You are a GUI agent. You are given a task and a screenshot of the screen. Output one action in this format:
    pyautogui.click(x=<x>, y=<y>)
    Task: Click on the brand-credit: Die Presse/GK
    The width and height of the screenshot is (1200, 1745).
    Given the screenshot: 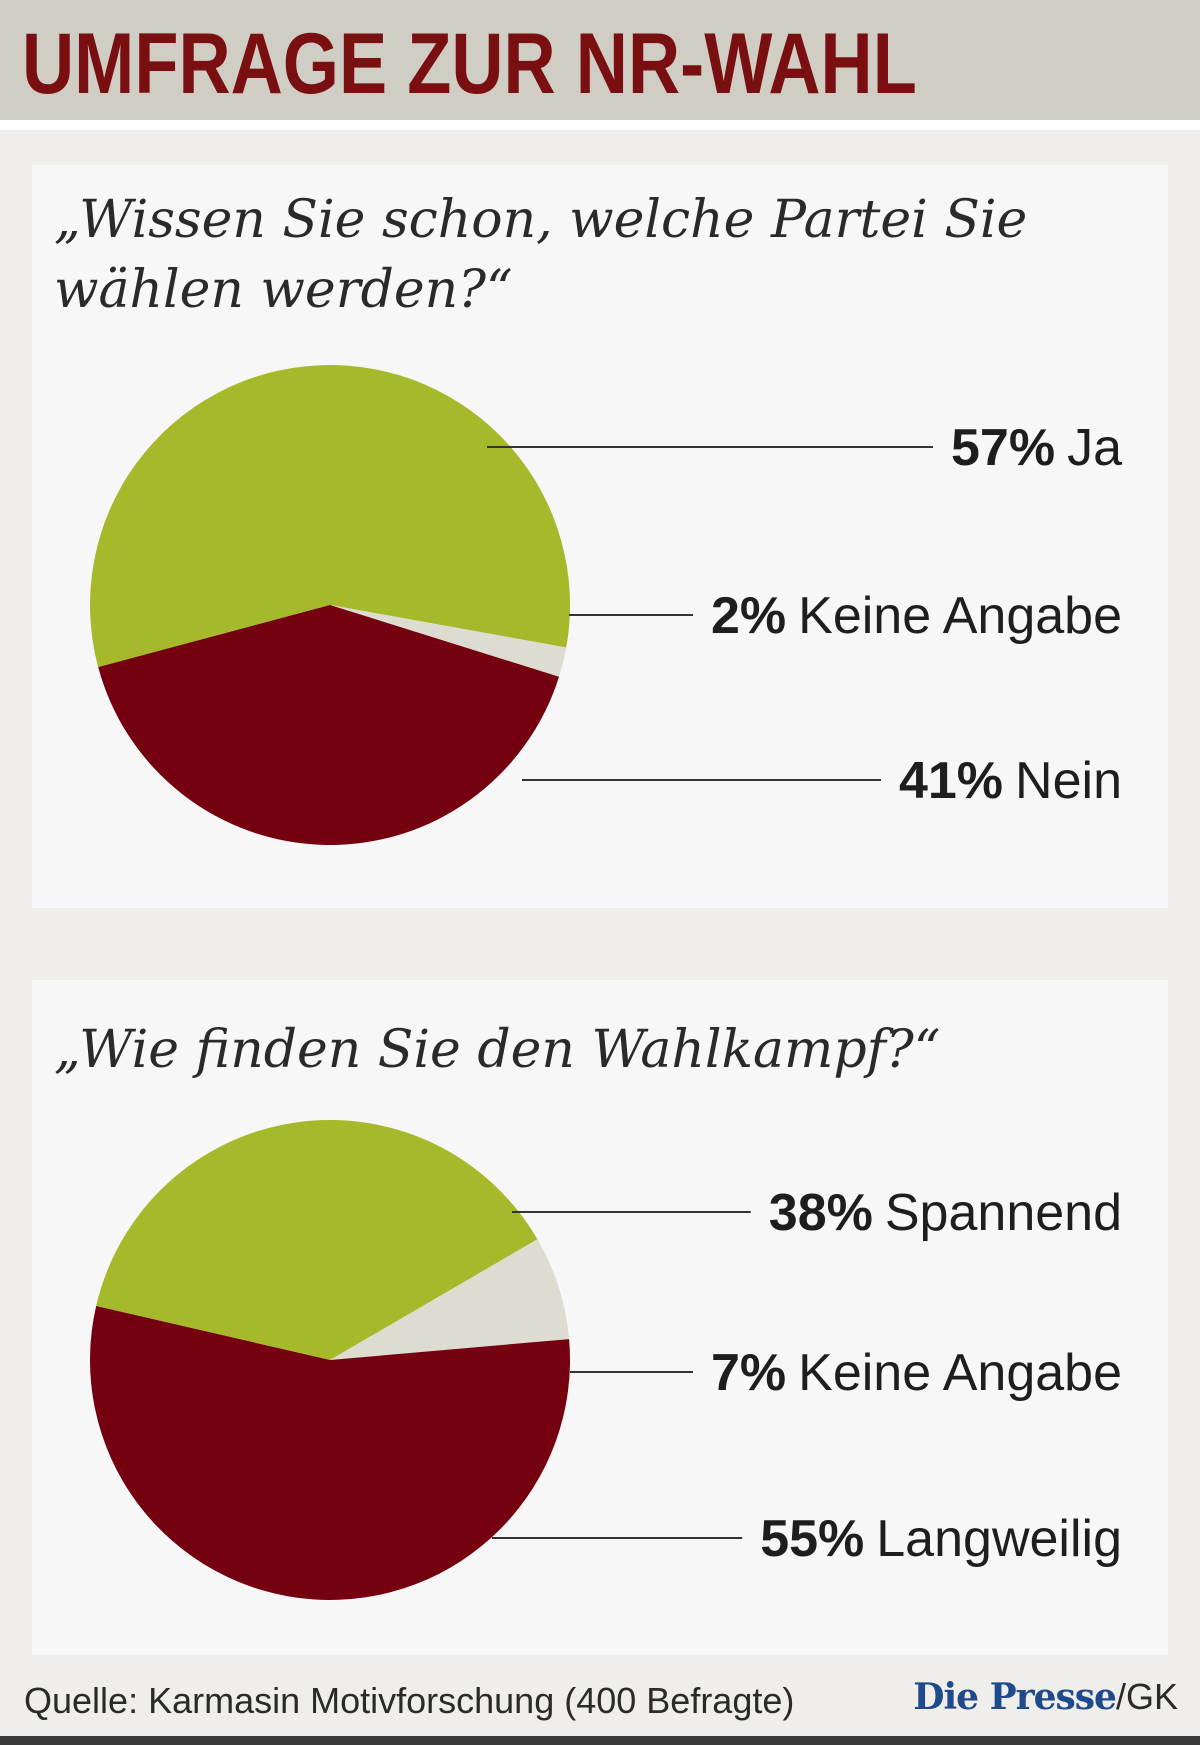 What is the action you would take?
    pyautogui.click(x=1045, y=1697)
    